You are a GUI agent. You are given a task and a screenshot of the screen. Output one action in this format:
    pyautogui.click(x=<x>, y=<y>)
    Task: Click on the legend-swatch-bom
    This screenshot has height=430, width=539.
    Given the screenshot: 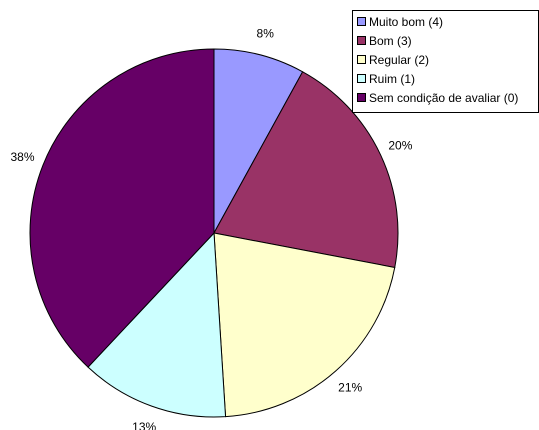 What is the action you would take?
    pyautogui.click(x=361, y=40)
    